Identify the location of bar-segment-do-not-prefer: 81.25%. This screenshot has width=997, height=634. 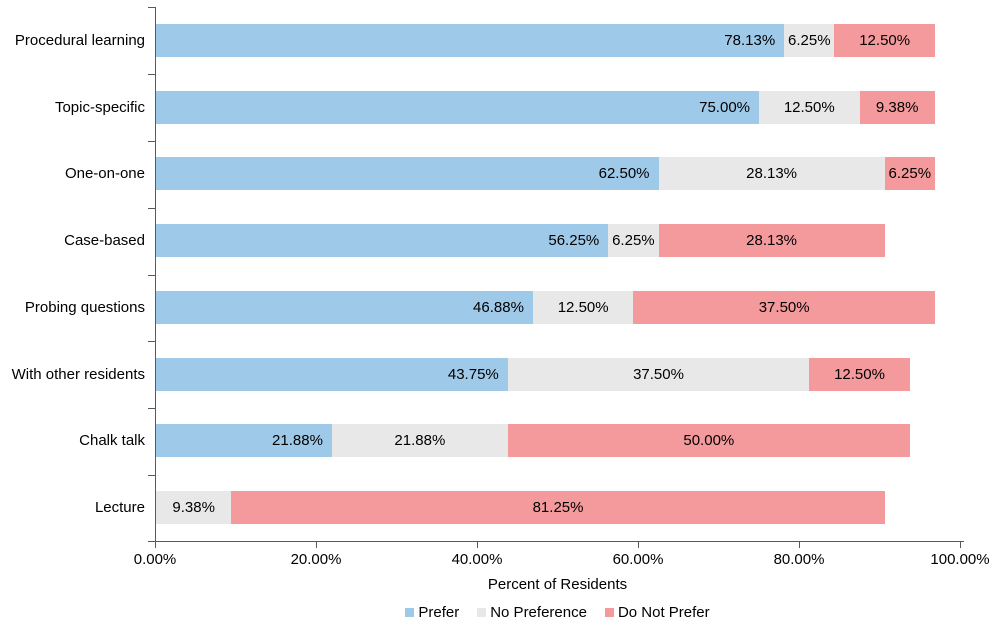
(558, 508).